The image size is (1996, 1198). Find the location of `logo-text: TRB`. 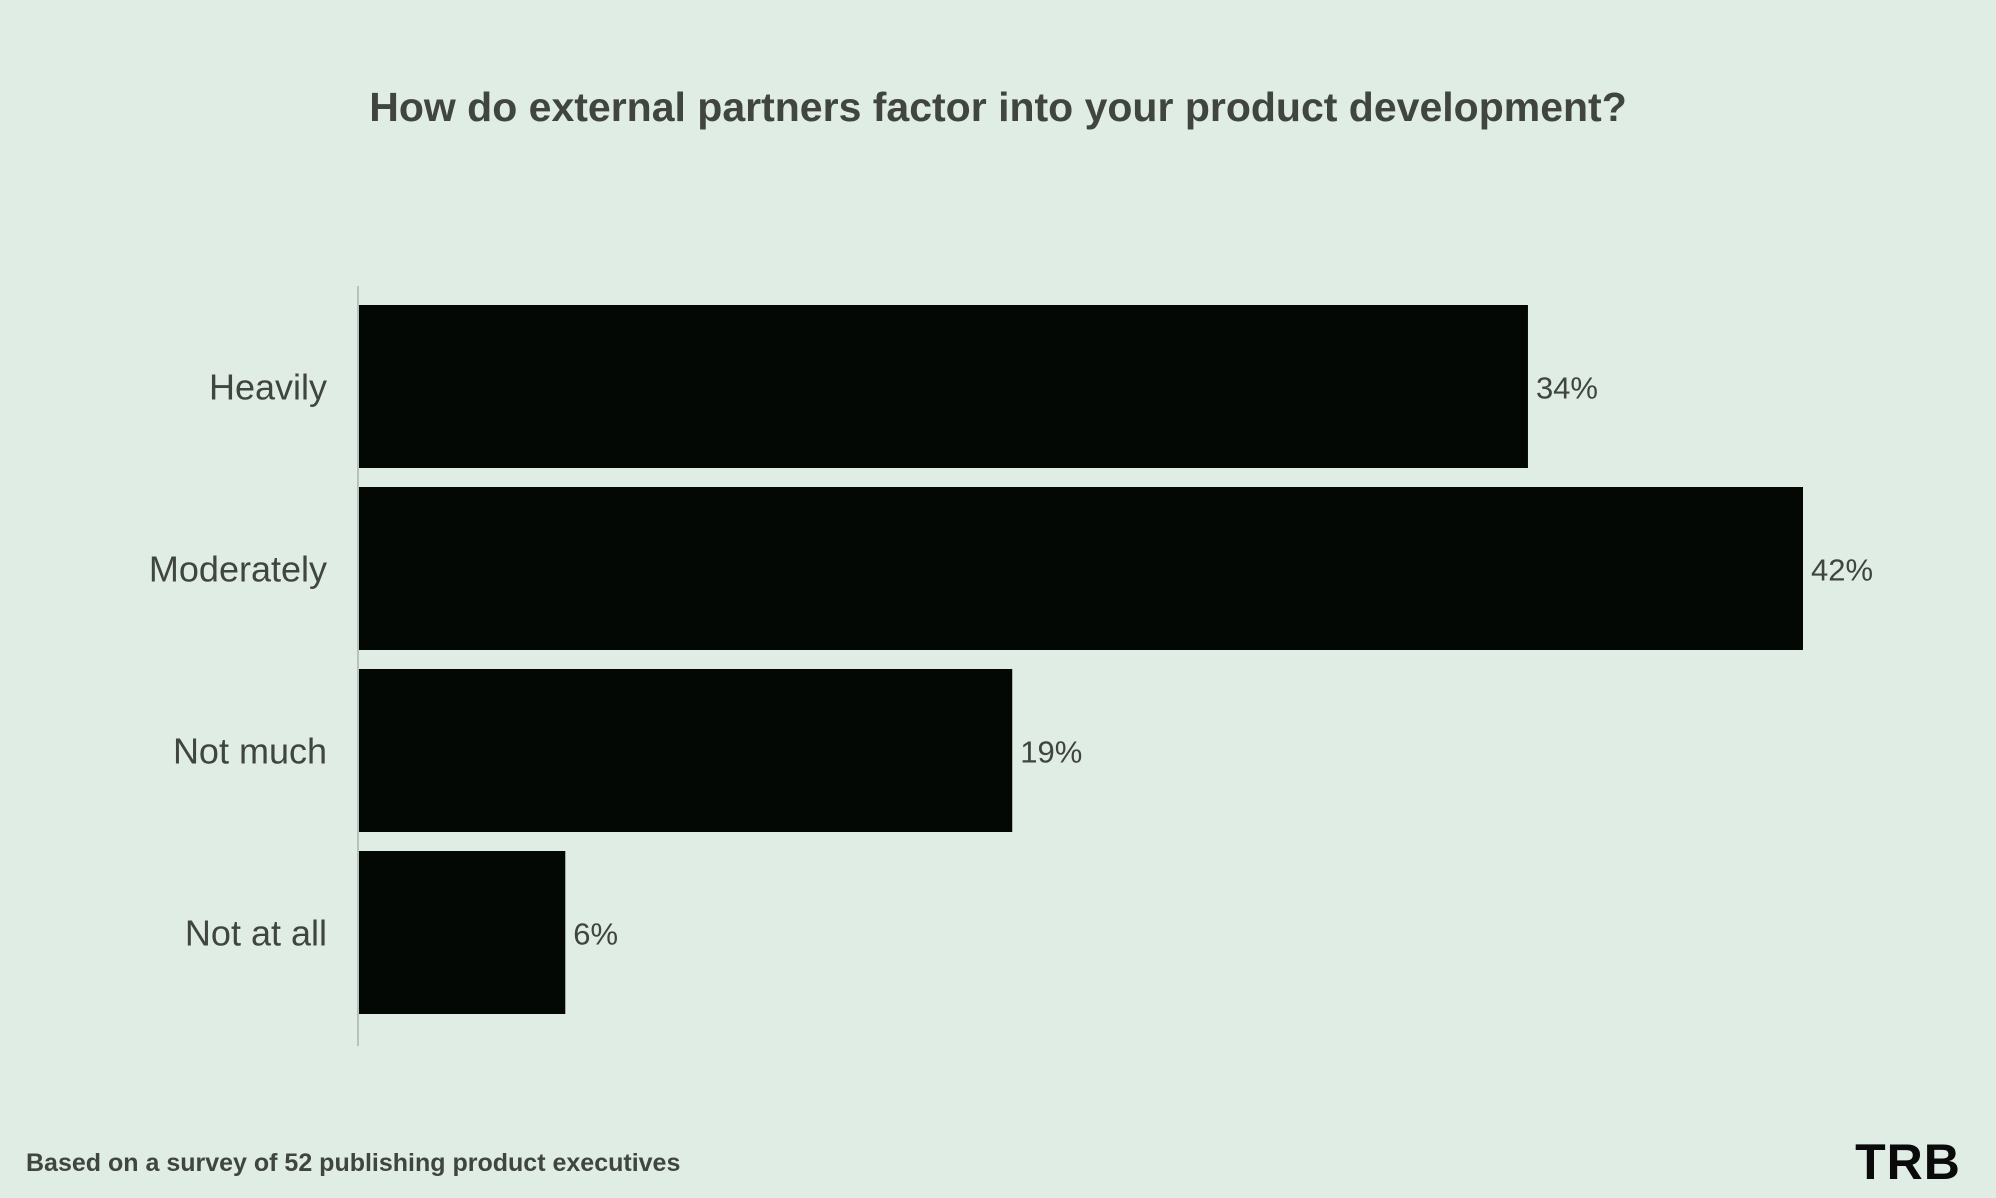

logo-text: TRB is located at coordinates (1908, 1162).